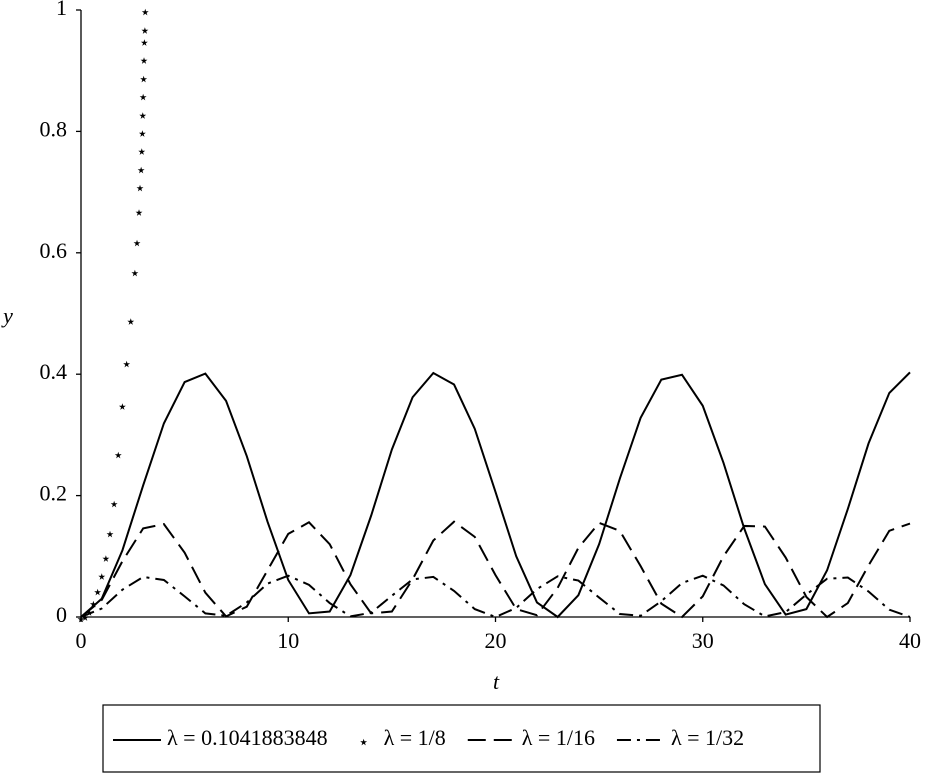 Image resolution: width=925 pixels, height=776 pixels. What do you see at coordinates (288, 640) in the screenshot?
I see `x-tick-label: 10` at bounding box center [288, 640].